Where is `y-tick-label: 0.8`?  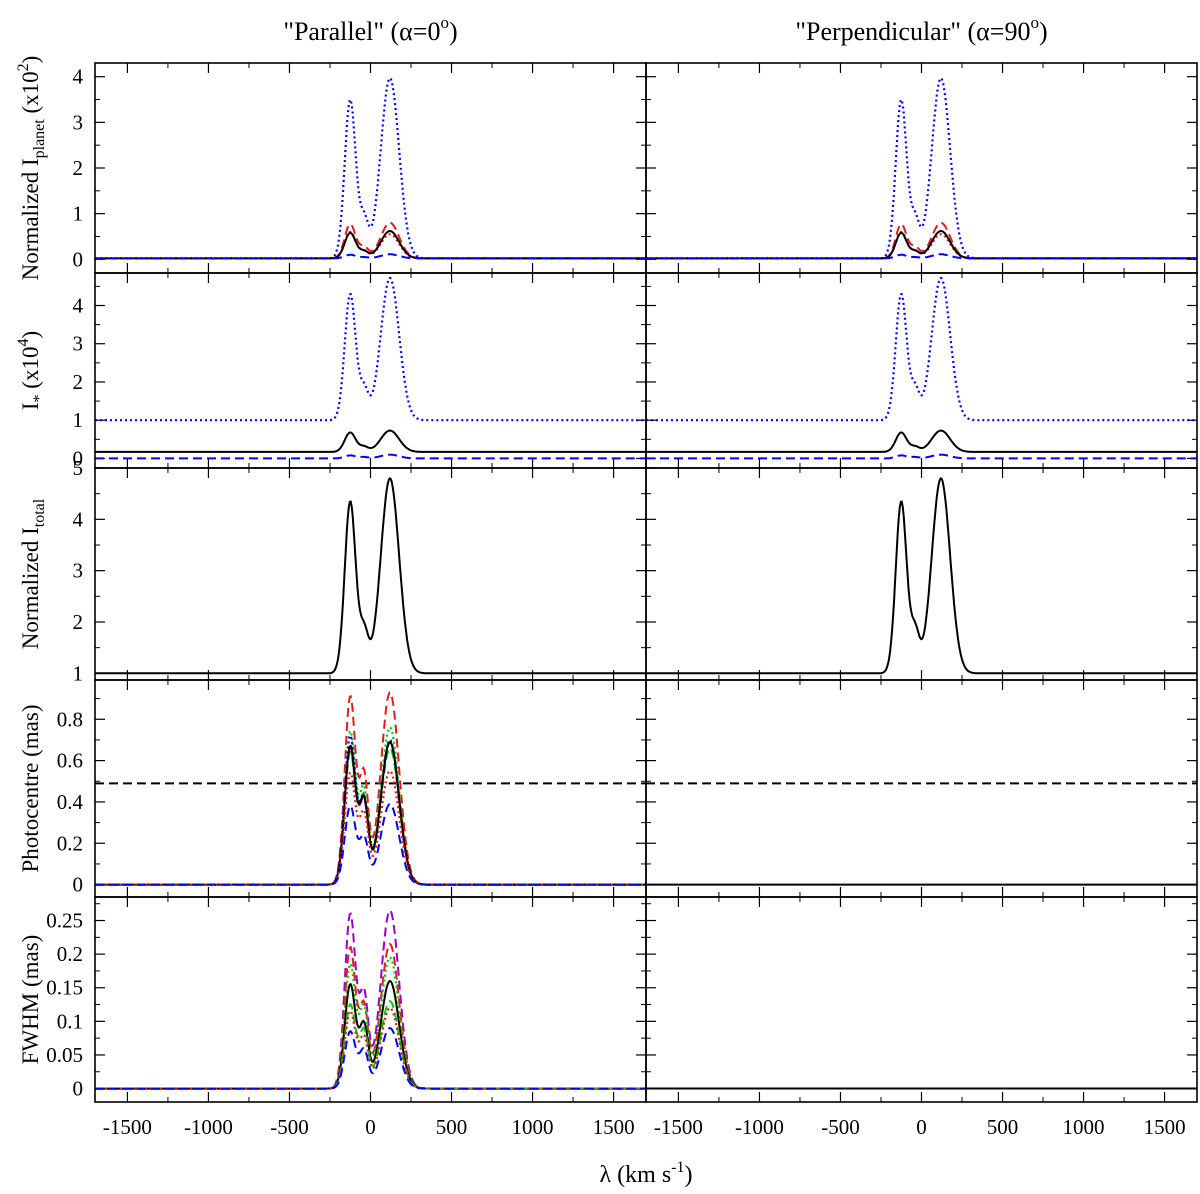
y-tick-label: 0.8 is located at coordinates (70, 719).